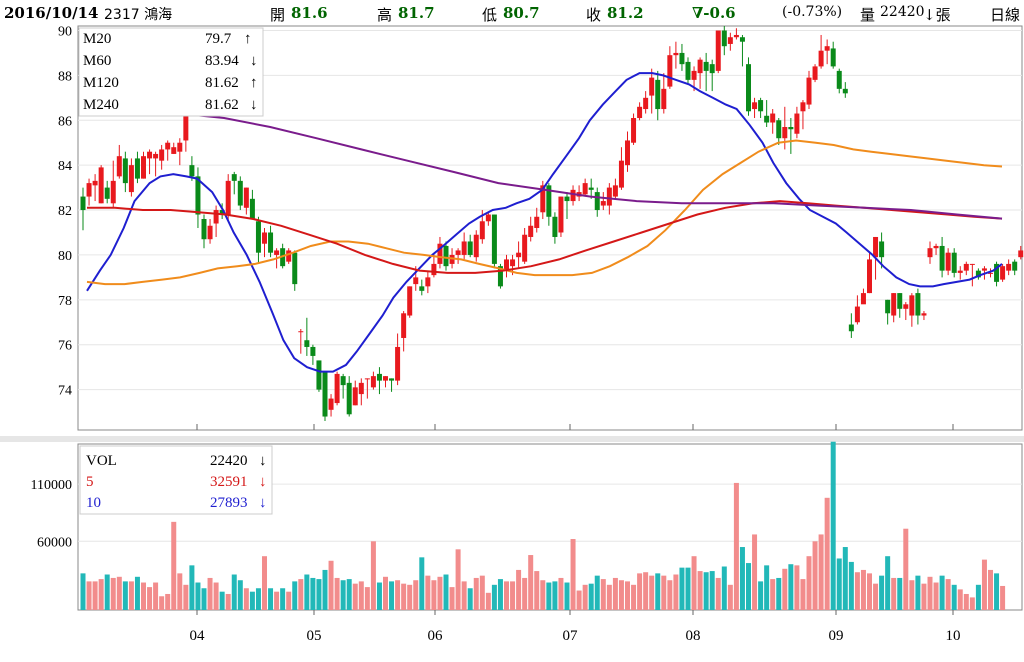 The height and width of the screenshot is (662, 1024). I want to click on legend-value-ma5: 32591, so click(229, 482).